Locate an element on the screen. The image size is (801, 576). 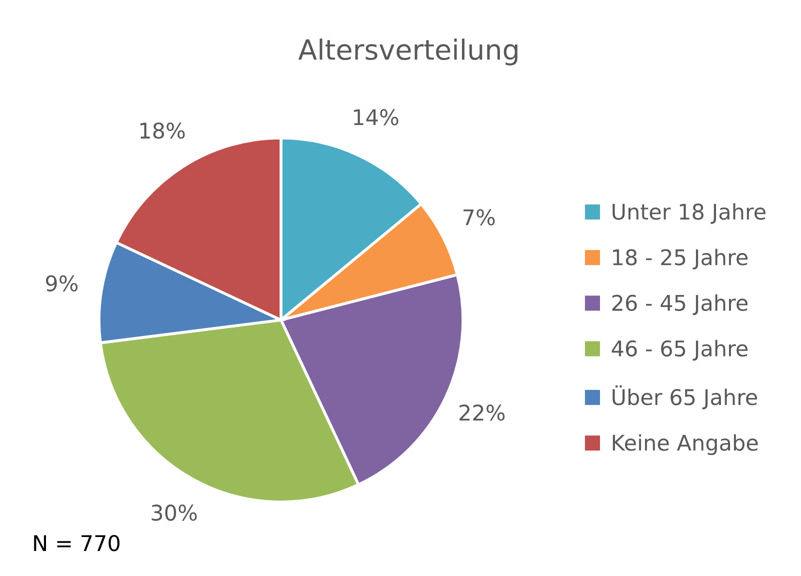
legend-label: Über 65 Jahre is located at coordinates (685, 397).